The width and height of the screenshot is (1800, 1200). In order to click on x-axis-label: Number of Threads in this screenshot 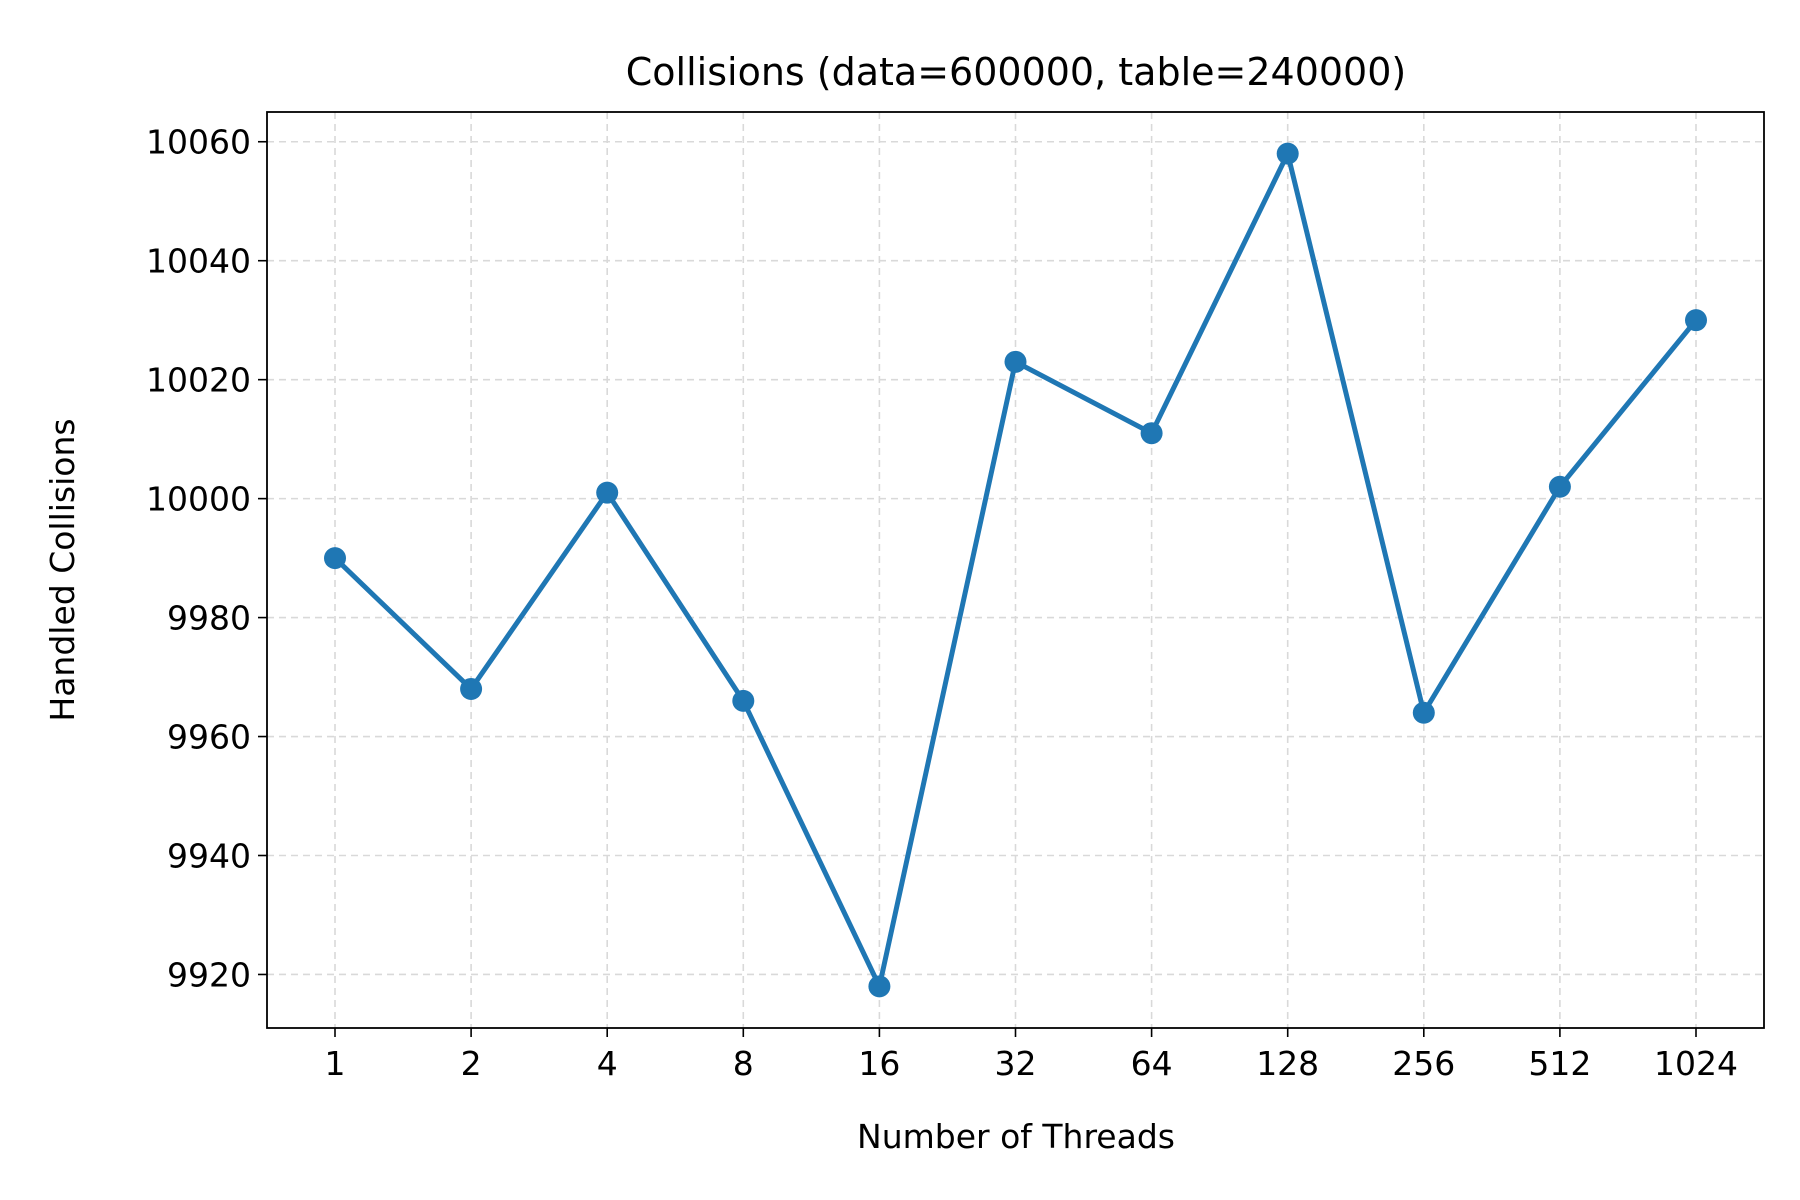, I will do `click(1016, 1136)`.